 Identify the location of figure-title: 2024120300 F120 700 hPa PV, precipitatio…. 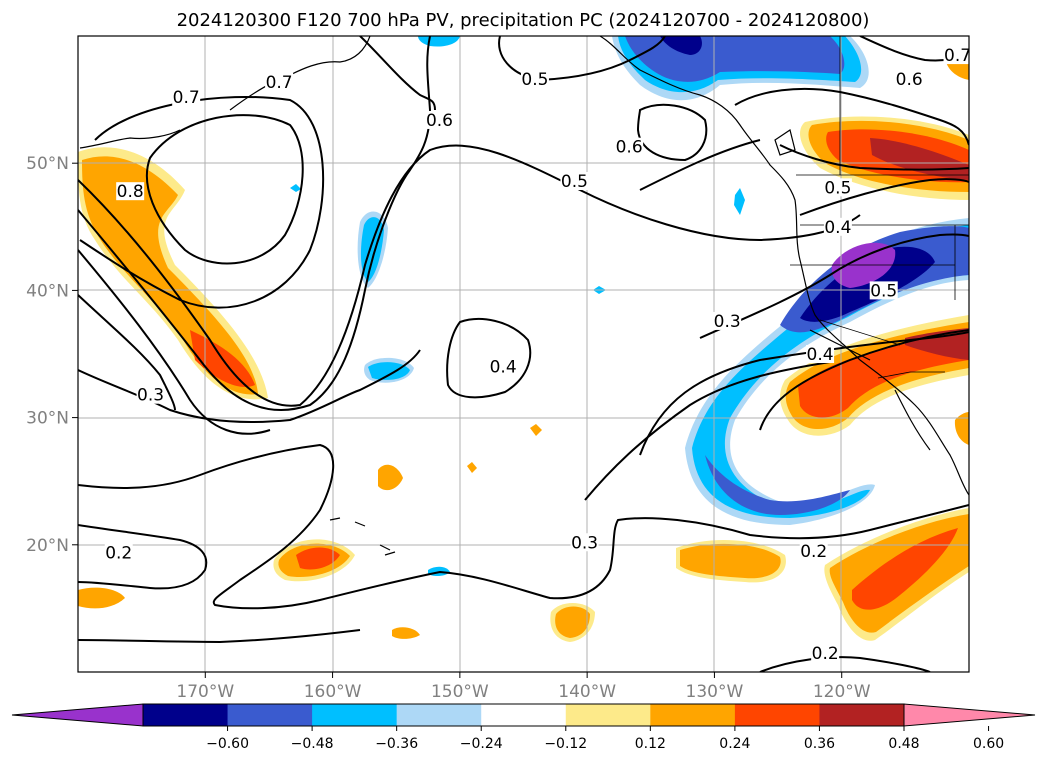
(523, 20).